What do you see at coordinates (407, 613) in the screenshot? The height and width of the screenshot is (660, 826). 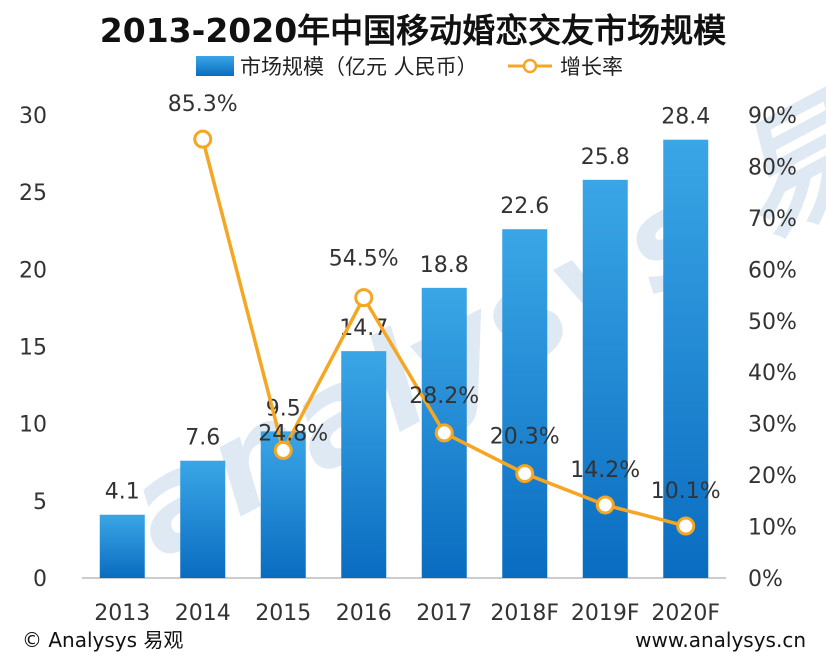 I see `x-axis: 2013 2014 2015 2016 2017 2018F 2019F 2020F` at bounding box center [407, 613].